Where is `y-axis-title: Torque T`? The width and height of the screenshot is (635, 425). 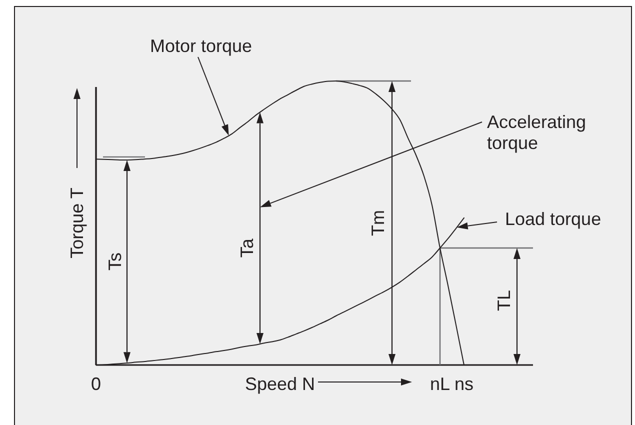
y-axis-title: Torque T is located at coordinates (77, 223).